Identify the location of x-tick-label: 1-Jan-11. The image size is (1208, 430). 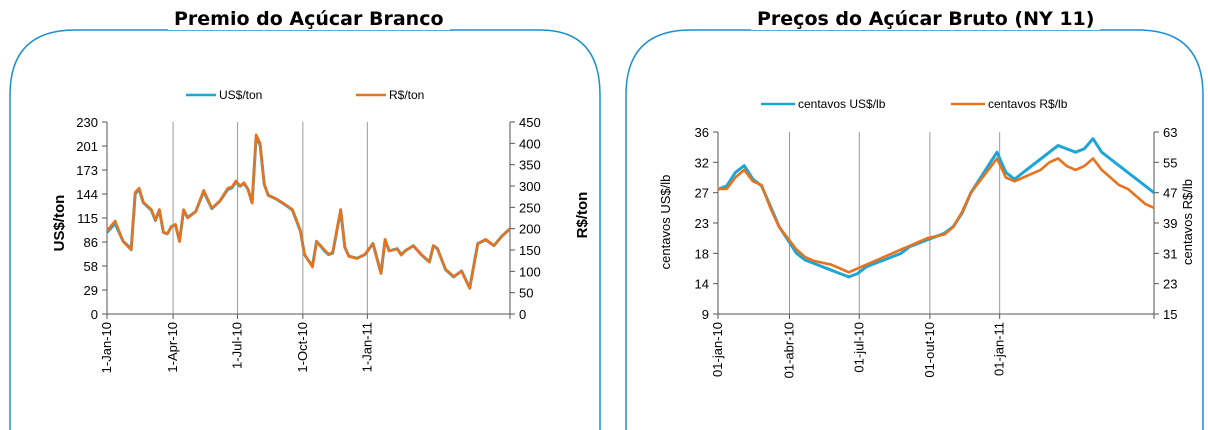
(366, 347).